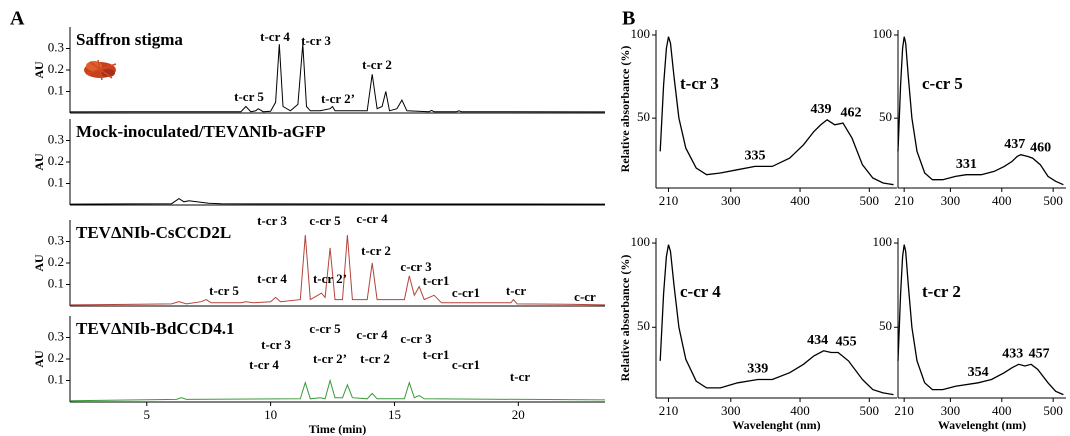 Image resolution: width=1070 pixels, height=436 pixels. I want to click on chromatogram-title: Mock-inoculated/TEVΔNIb-aGFP, so click(201, 131).